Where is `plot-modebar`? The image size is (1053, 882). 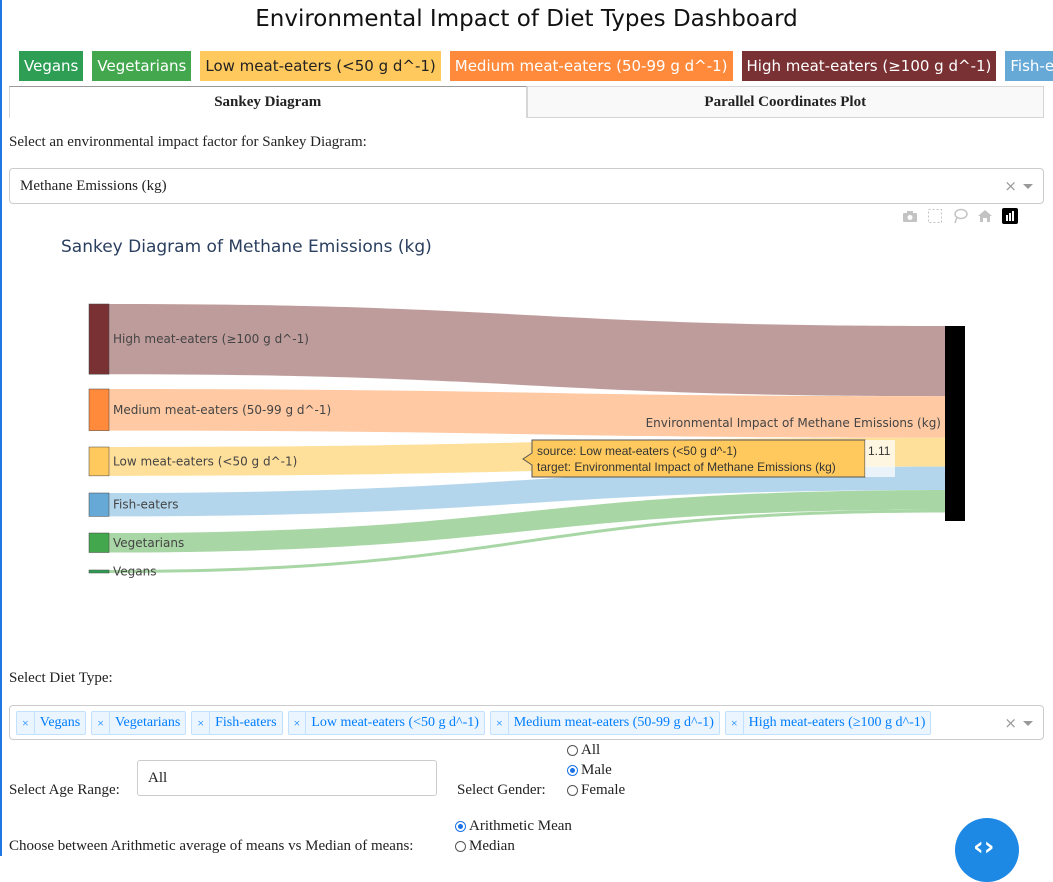
plot-modebar is located at coordinates (960, 216).